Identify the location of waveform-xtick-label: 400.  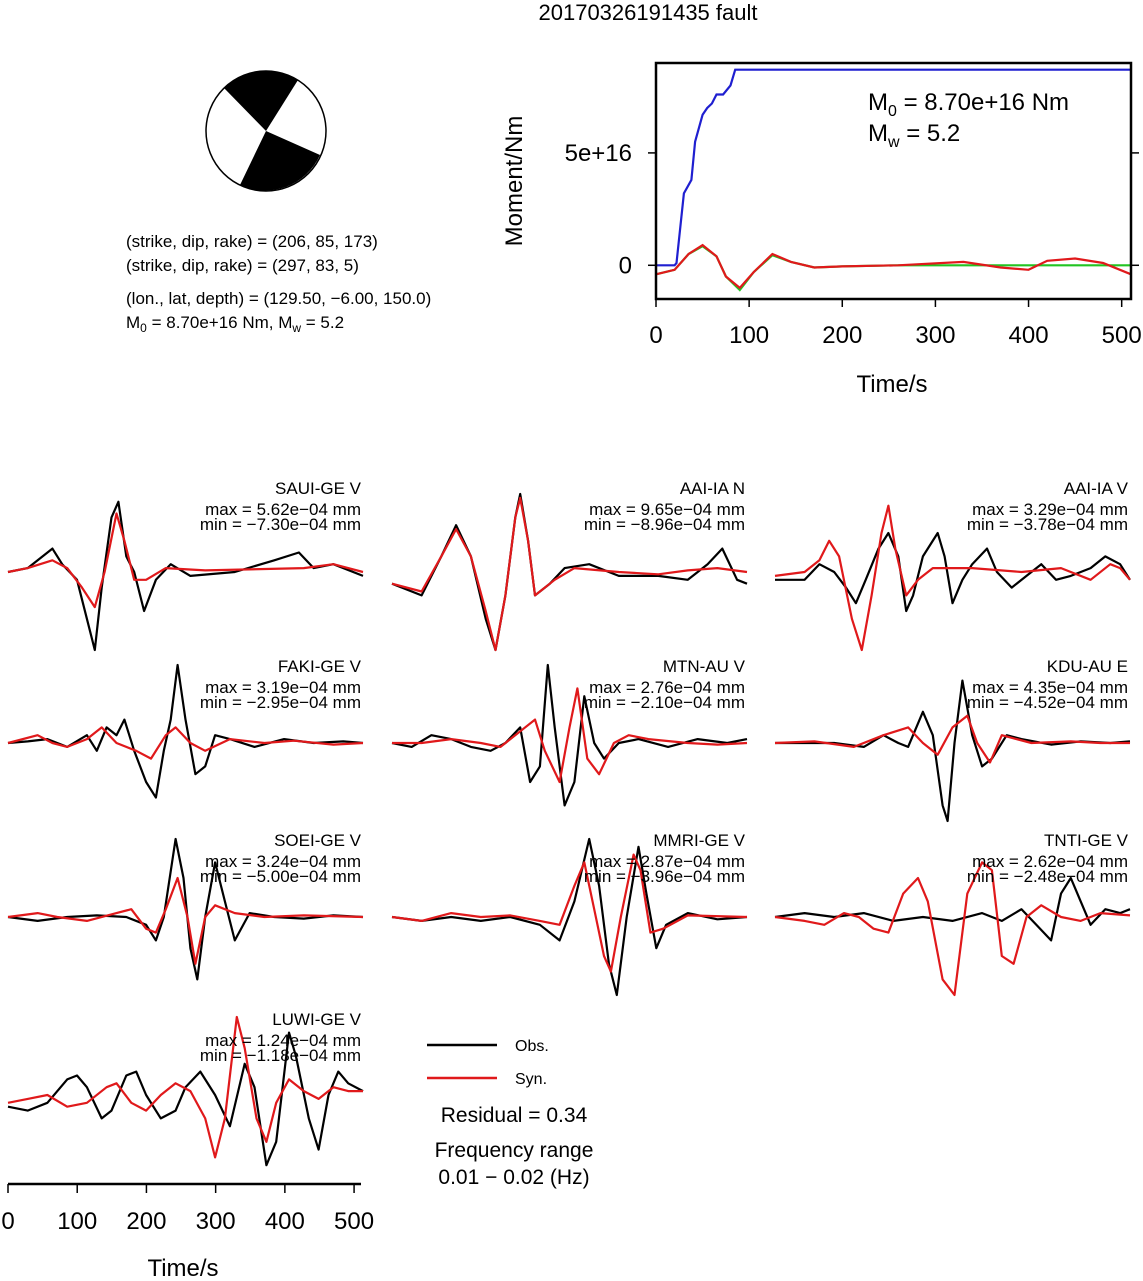
(285, 1221).